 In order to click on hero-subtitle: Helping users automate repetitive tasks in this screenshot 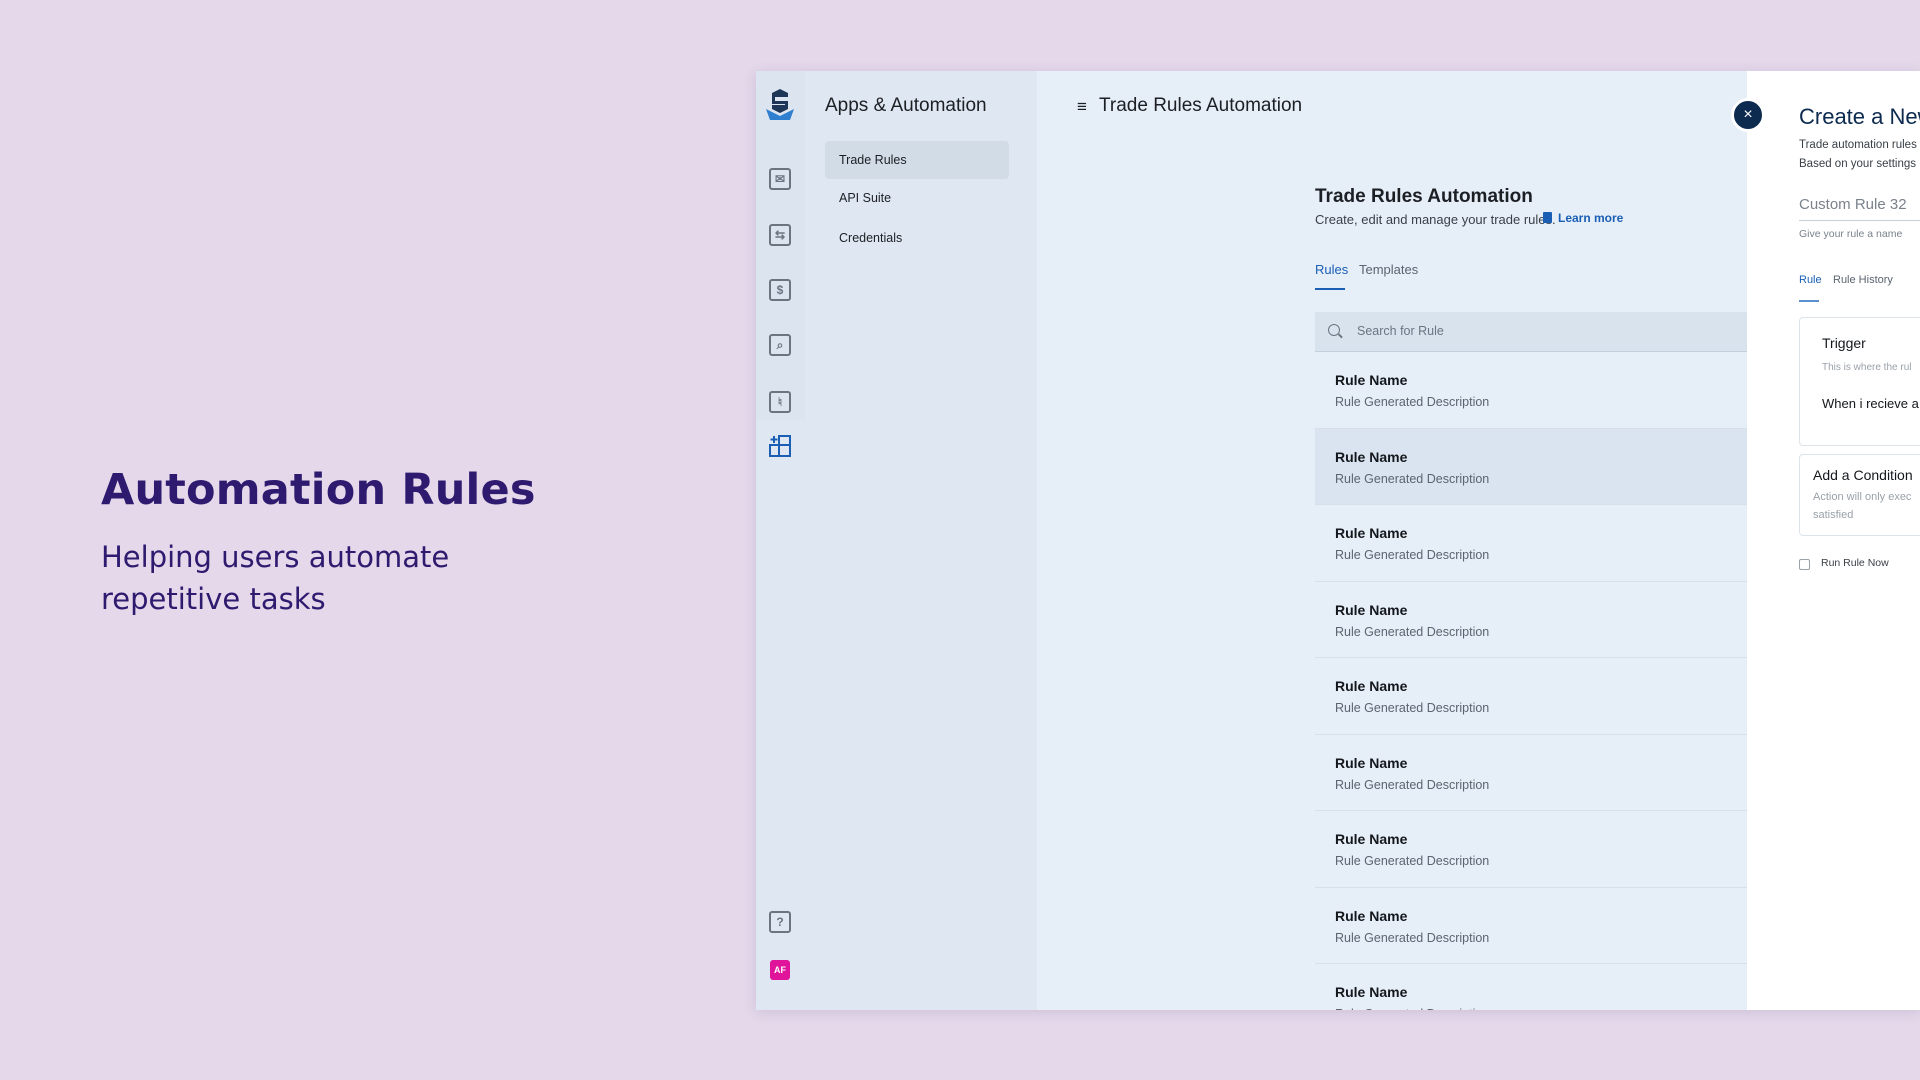, I will do `click(275, 578)`.